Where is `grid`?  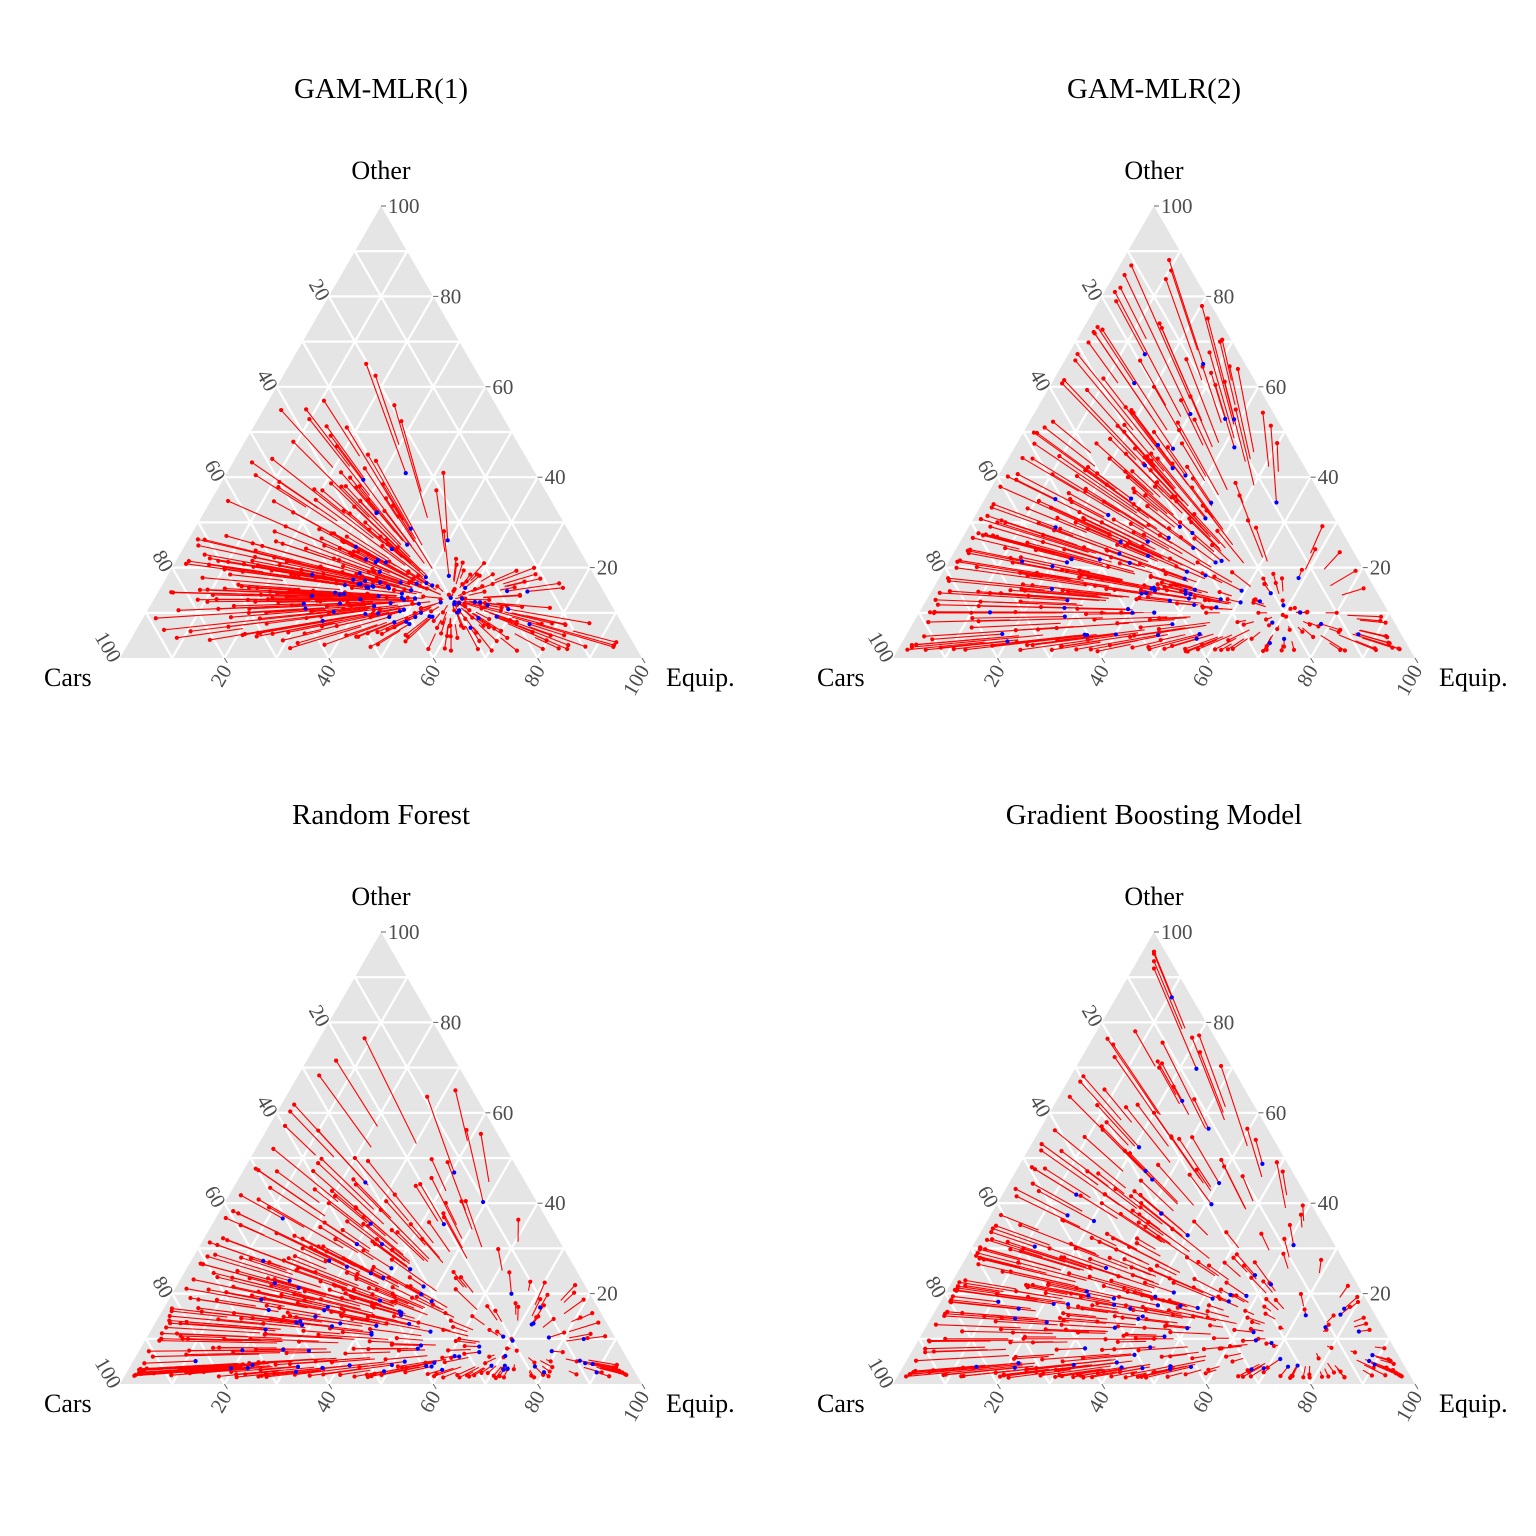
grid is located at coordinates (381, 1180).